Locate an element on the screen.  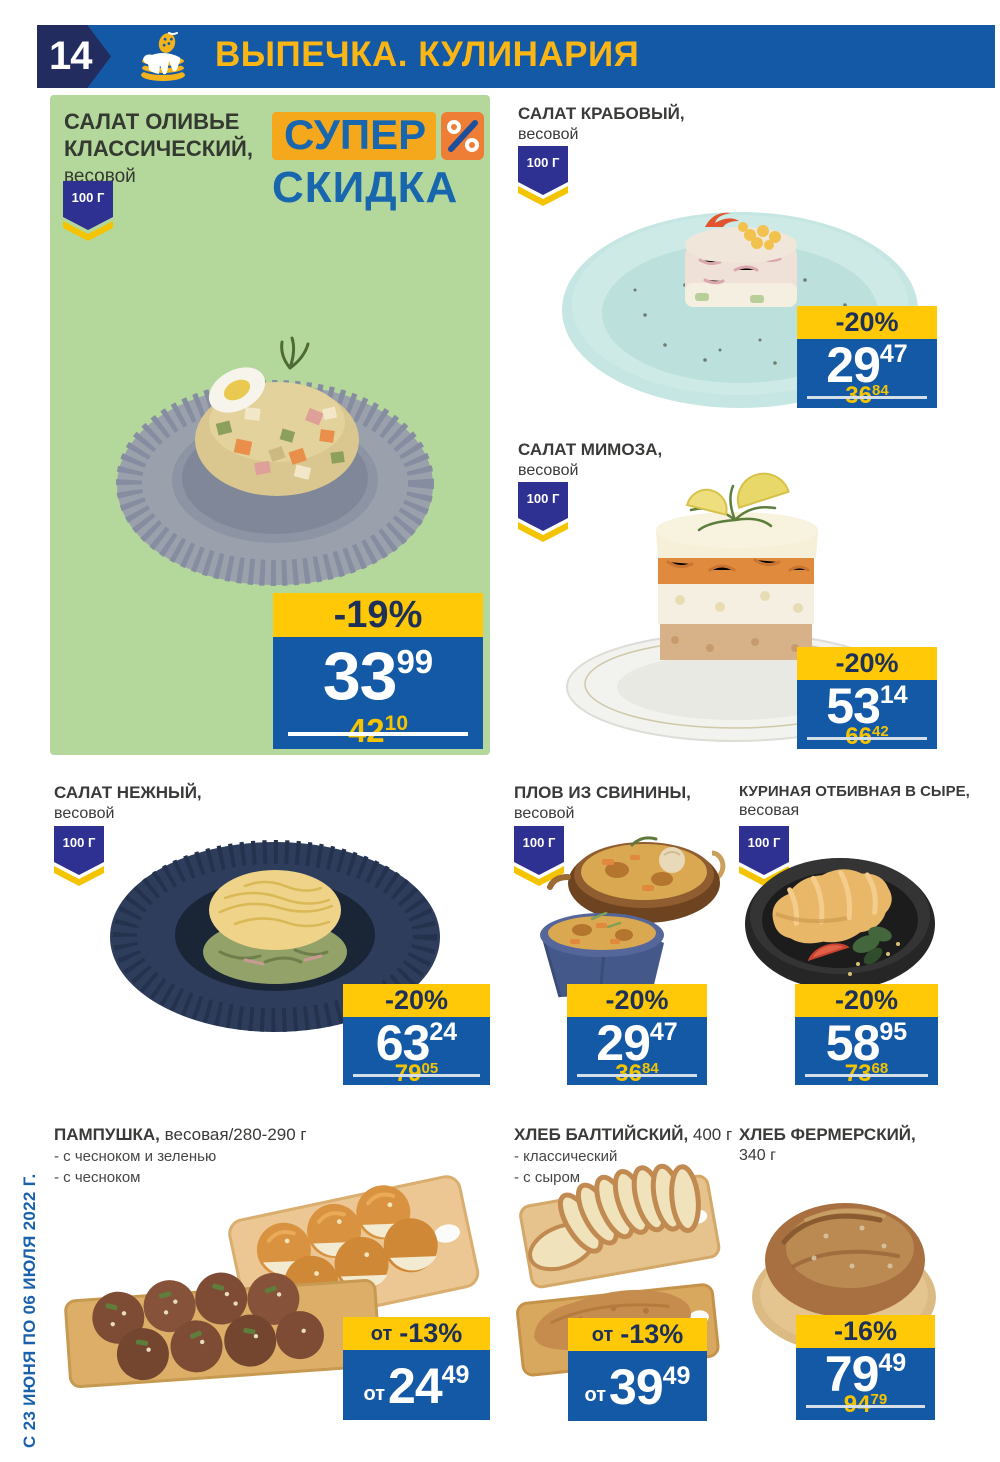
product-name: ХЛЕБ ФЕРМЕРСКИЙ, 340 г is located at coordinates (827, 1144).